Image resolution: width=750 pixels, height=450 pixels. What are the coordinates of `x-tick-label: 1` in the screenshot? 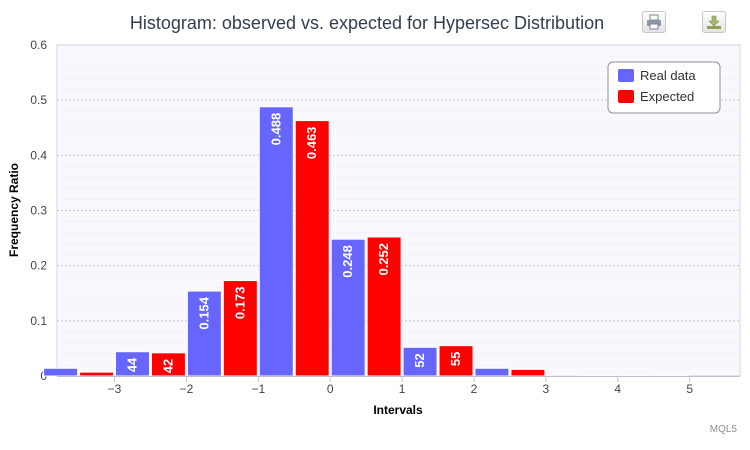 It's located at (402, 389).